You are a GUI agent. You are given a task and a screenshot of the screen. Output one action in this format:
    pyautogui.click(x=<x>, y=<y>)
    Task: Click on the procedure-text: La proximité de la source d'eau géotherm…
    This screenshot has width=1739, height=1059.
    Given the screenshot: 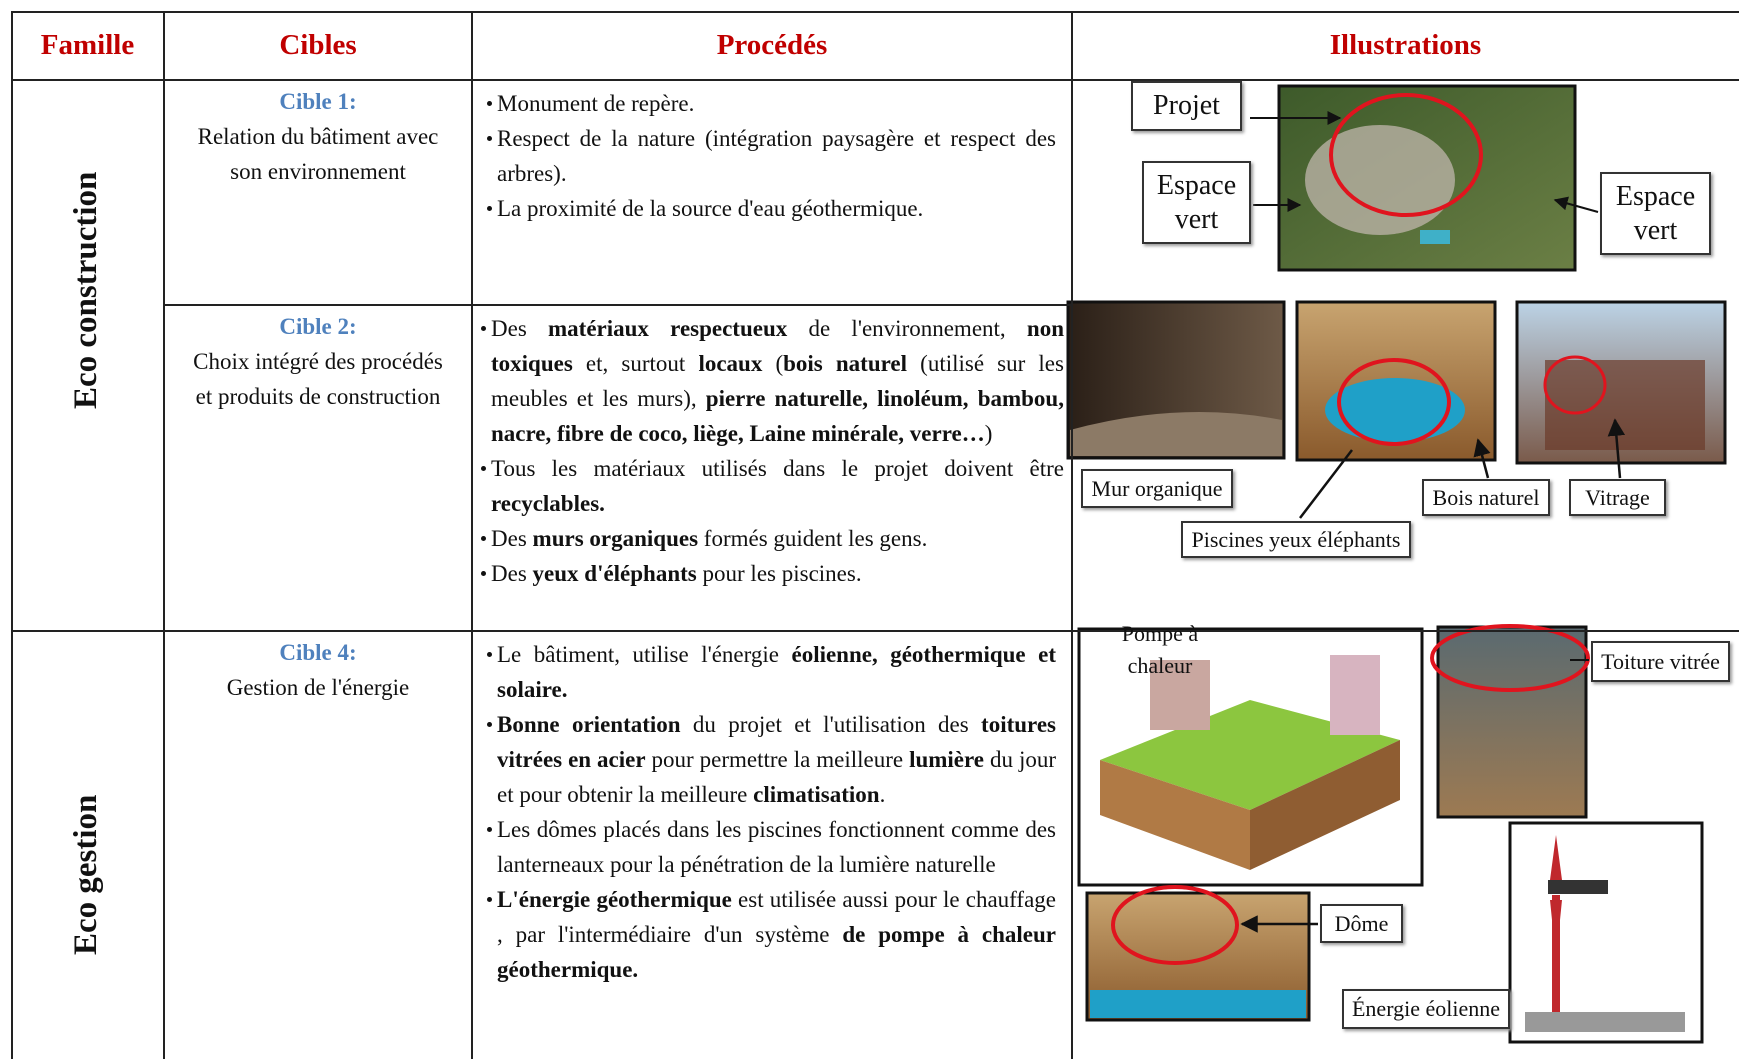 What is the action you would take?
    pyautogui.click(x=710, y=208)
    